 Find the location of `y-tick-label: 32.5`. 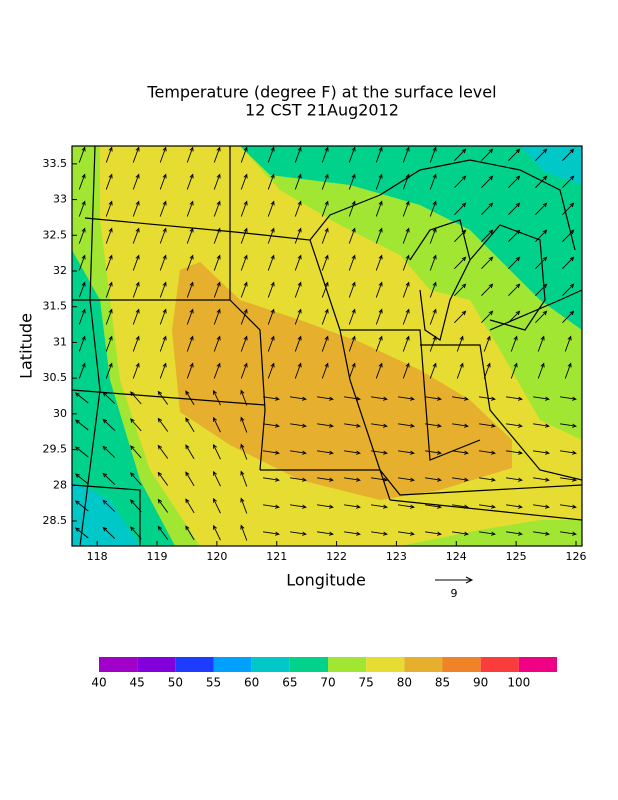

y-tick-label: 32.5 is located at coordinates (55, 234).